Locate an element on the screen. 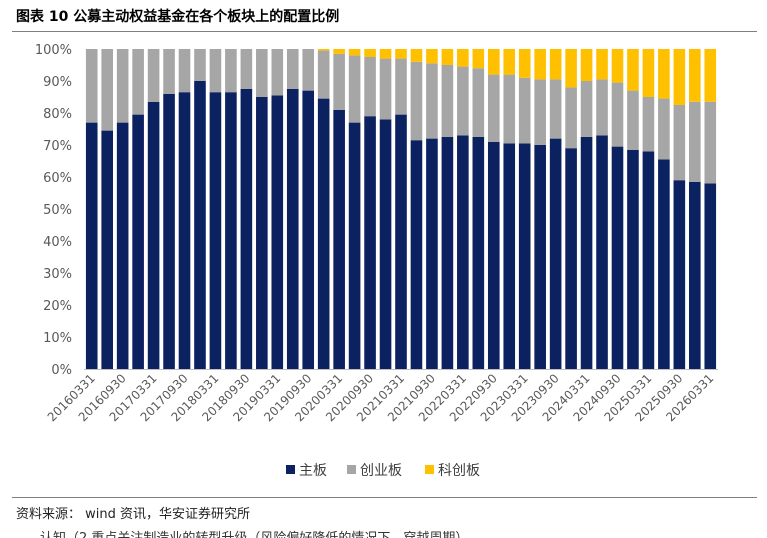 Image resolution: width=767 pixels, height=538 pixels. chart-title: 图表 10 公募主动权益基金在各个板块上的配置比例 is located at coordinates (178, 17).